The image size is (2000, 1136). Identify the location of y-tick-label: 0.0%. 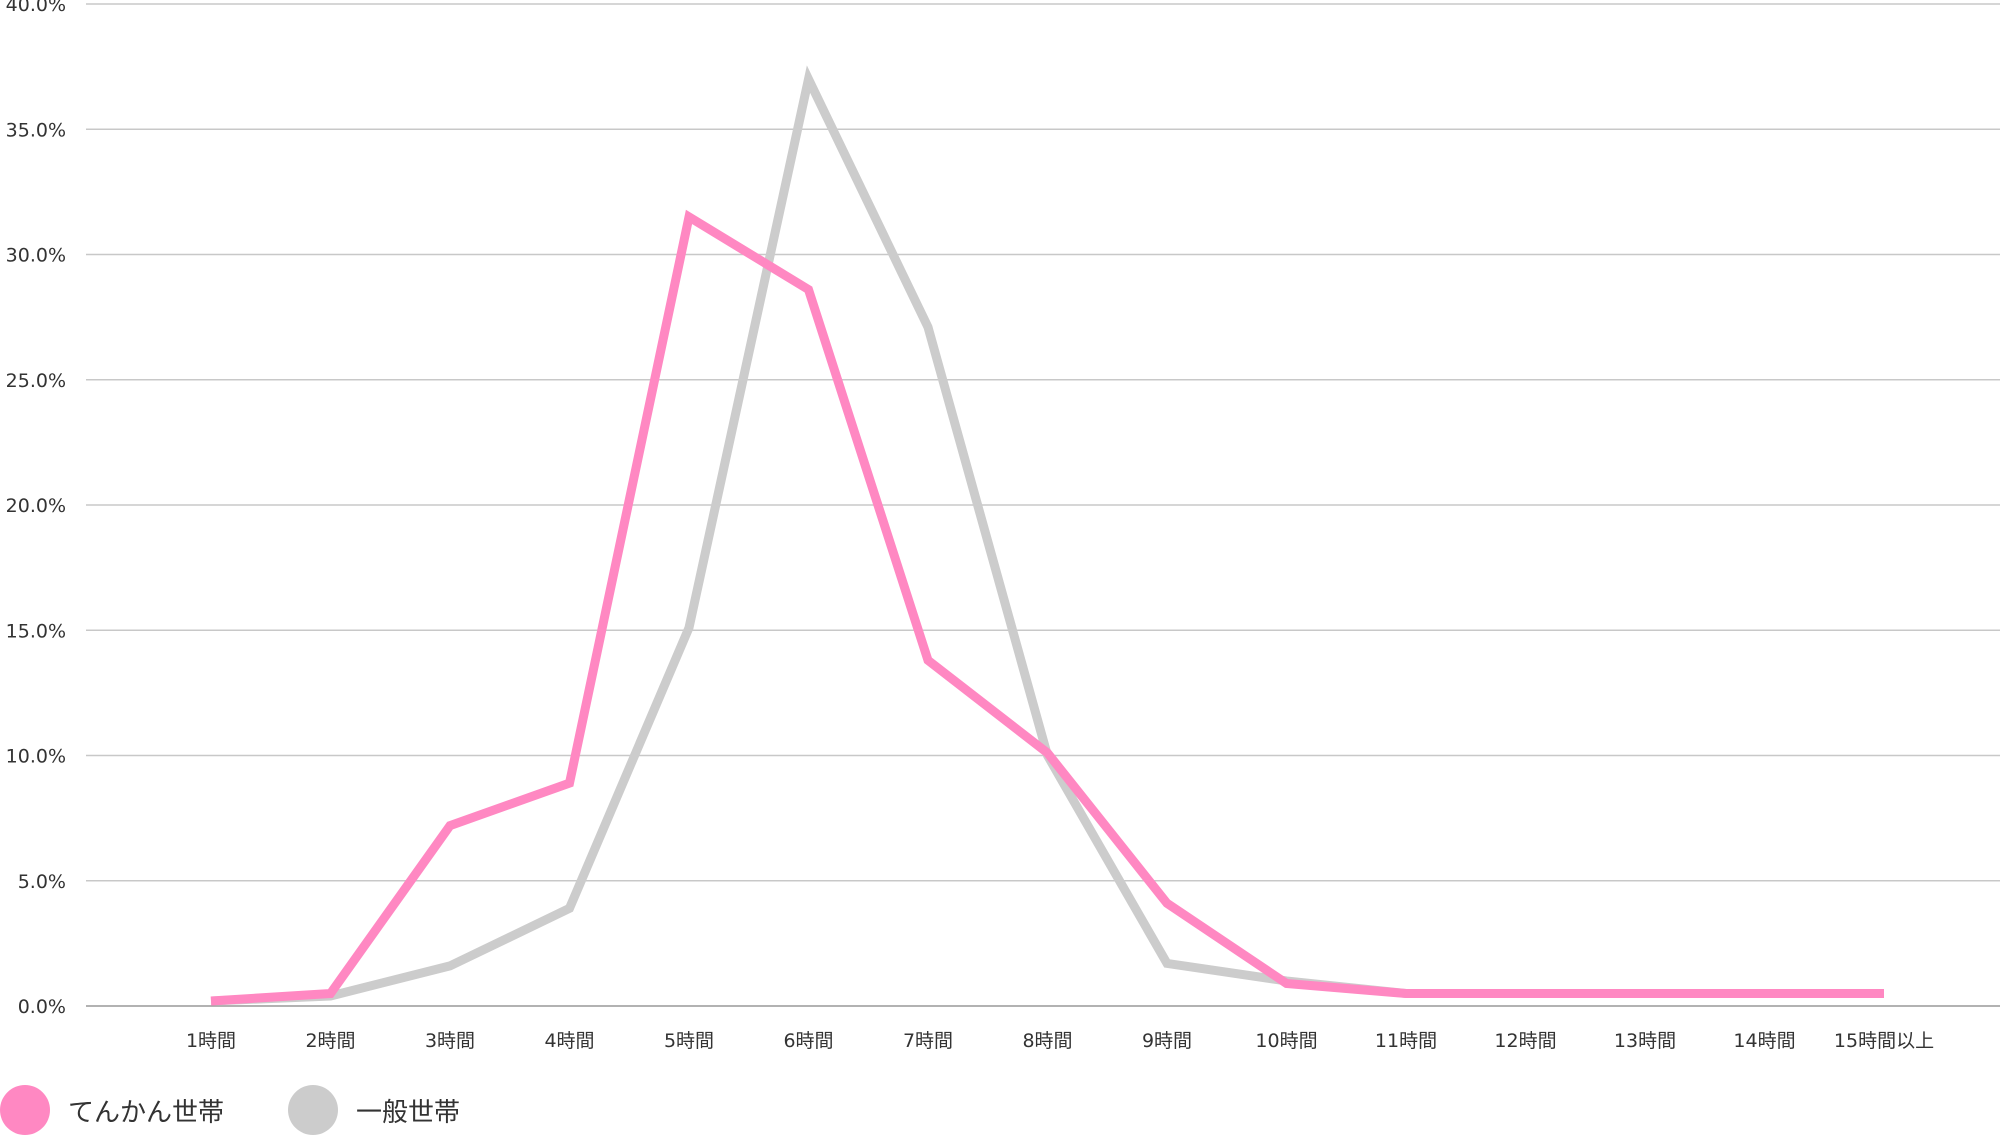
(42, 1007).